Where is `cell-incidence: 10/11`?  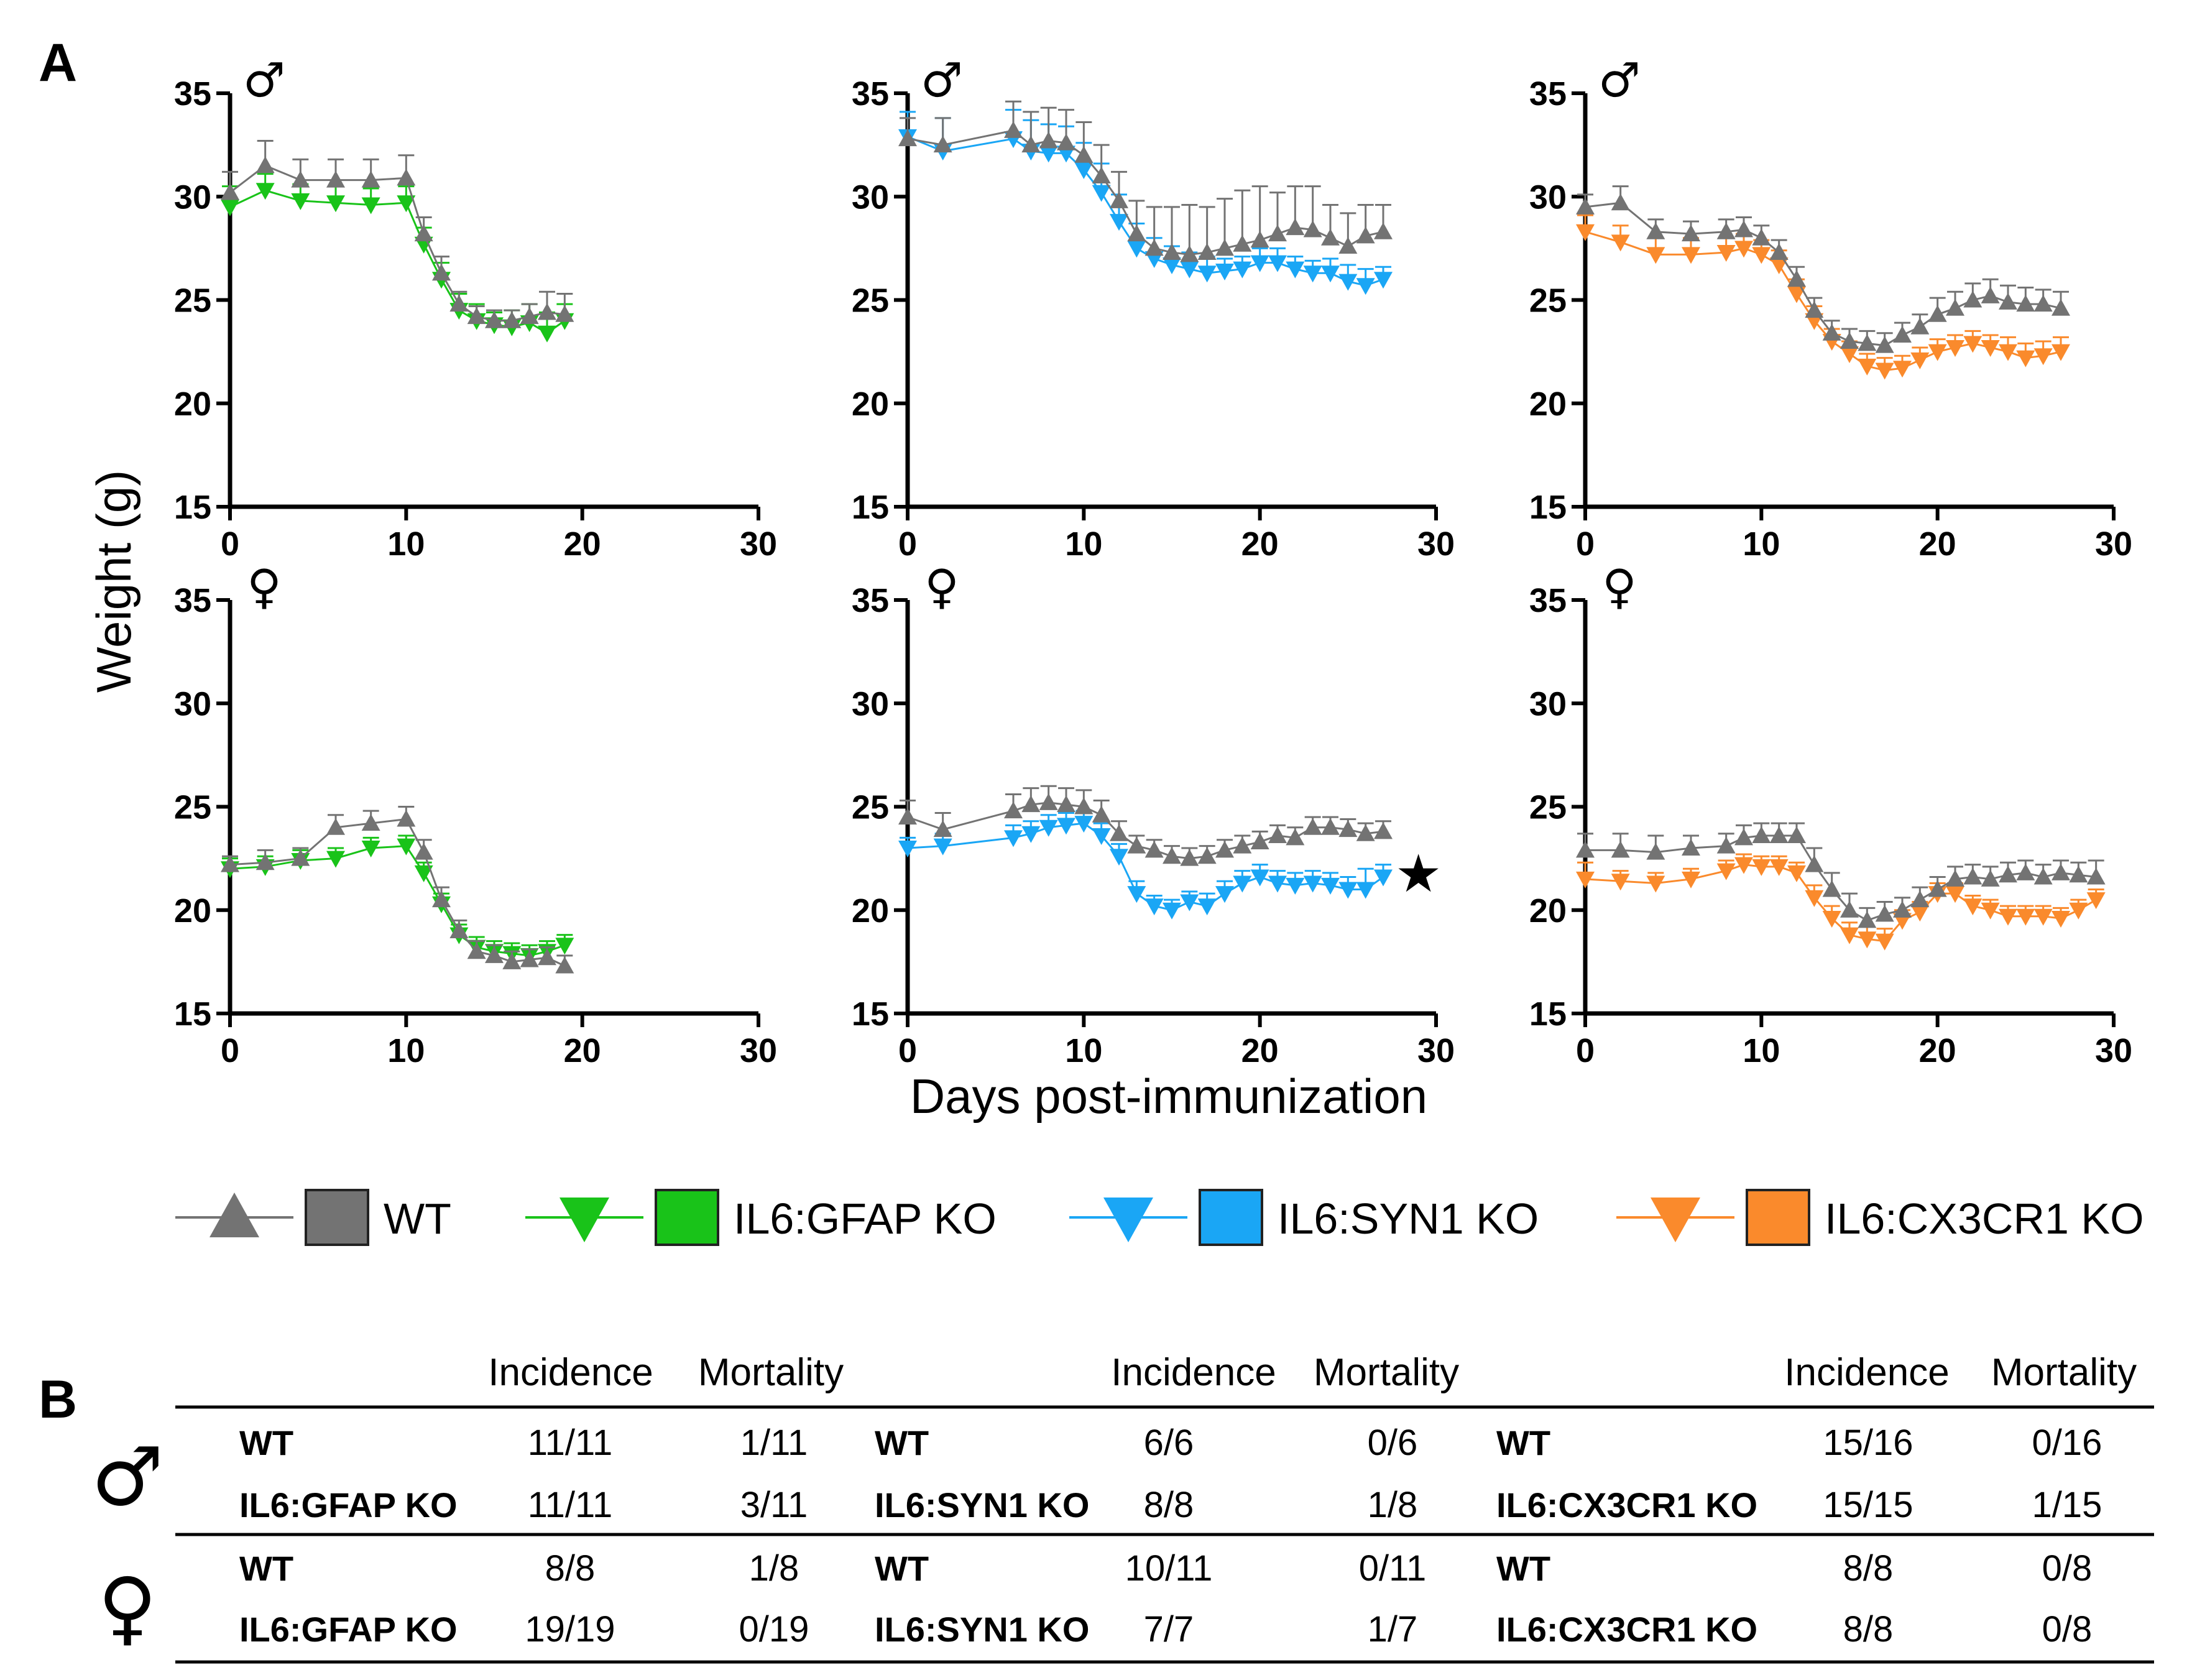
cell-incidence: 10/11 is located at coordinates (1169, 1569).